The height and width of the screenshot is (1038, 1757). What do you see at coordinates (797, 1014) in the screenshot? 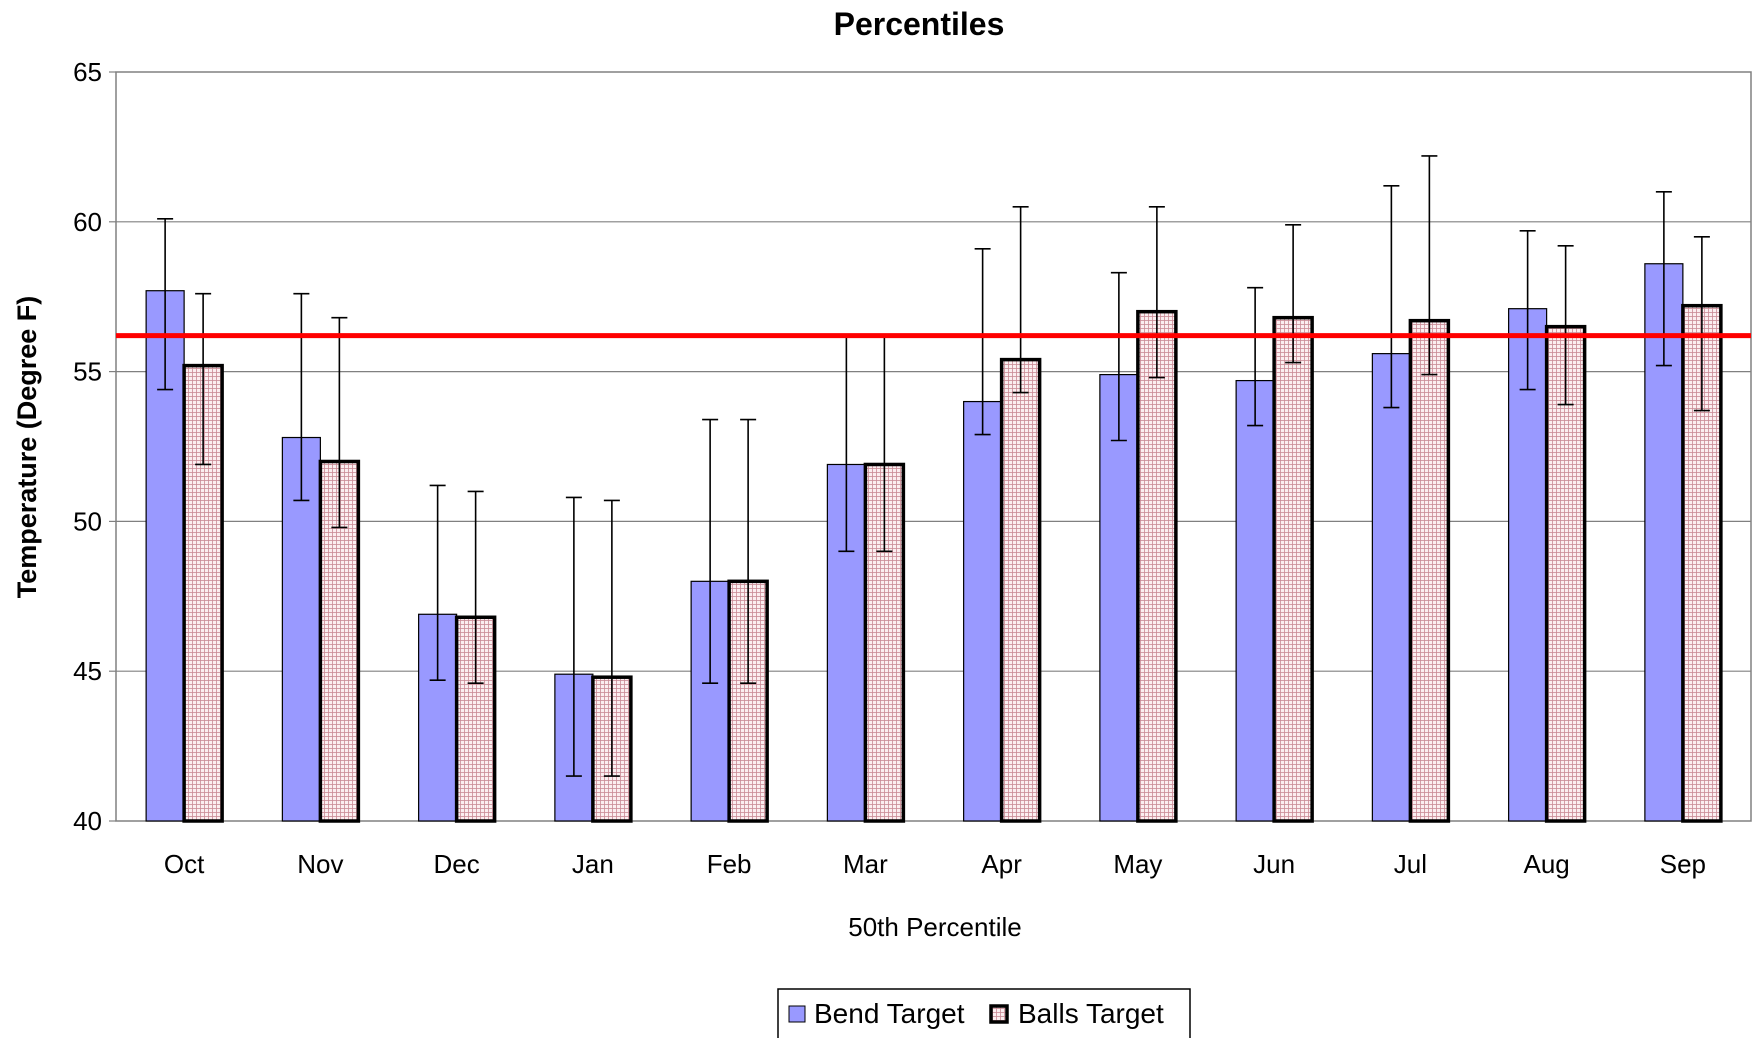
I see `legend-swatch-bend-target` at bounding box center [797, 1014].